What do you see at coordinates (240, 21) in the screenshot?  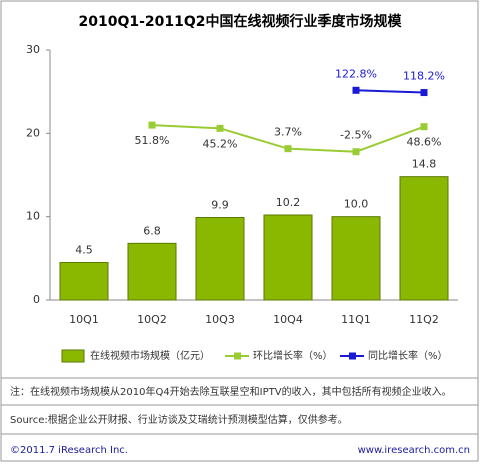 I see `chart-title: 2010Q1-2011Q2中国在线视频行业季度市场规模` at bounding box center [240, 21].